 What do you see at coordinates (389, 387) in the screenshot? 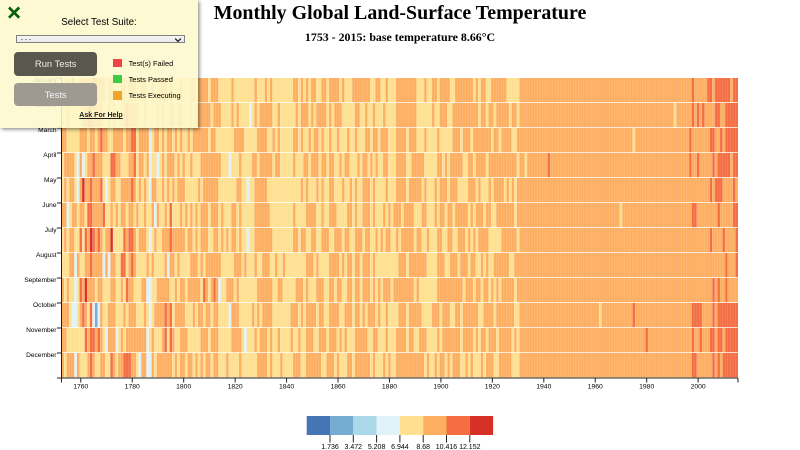
I see `svg-text: 1880` at bounding box center [389, 387].